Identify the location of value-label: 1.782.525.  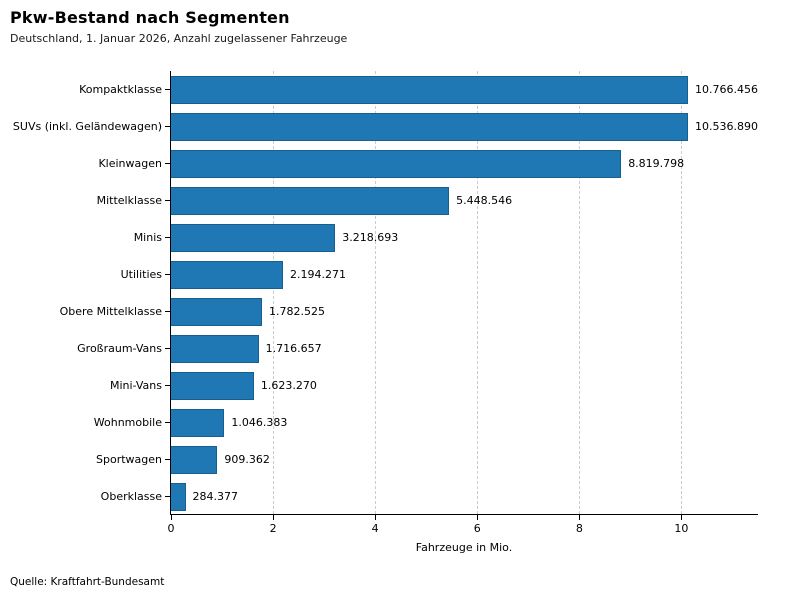
(296, 311).